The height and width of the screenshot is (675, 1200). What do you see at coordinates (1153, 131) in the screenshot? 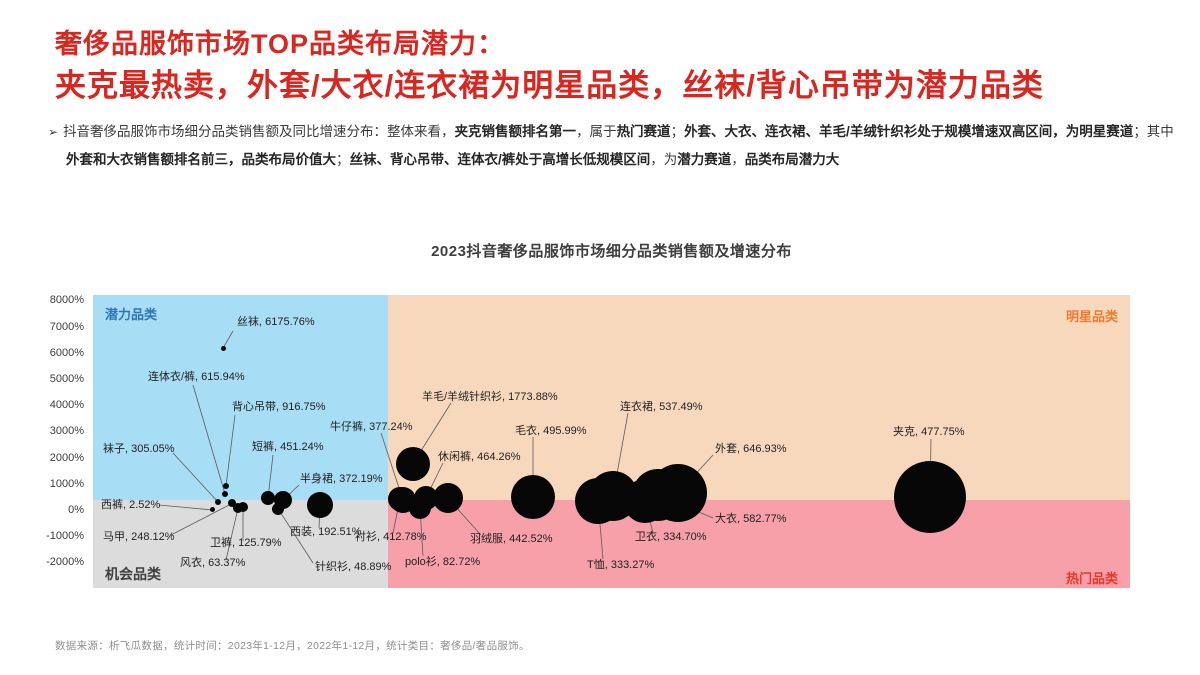
I see `summary-segment: ；其中` at bounding box center [1153, 131].